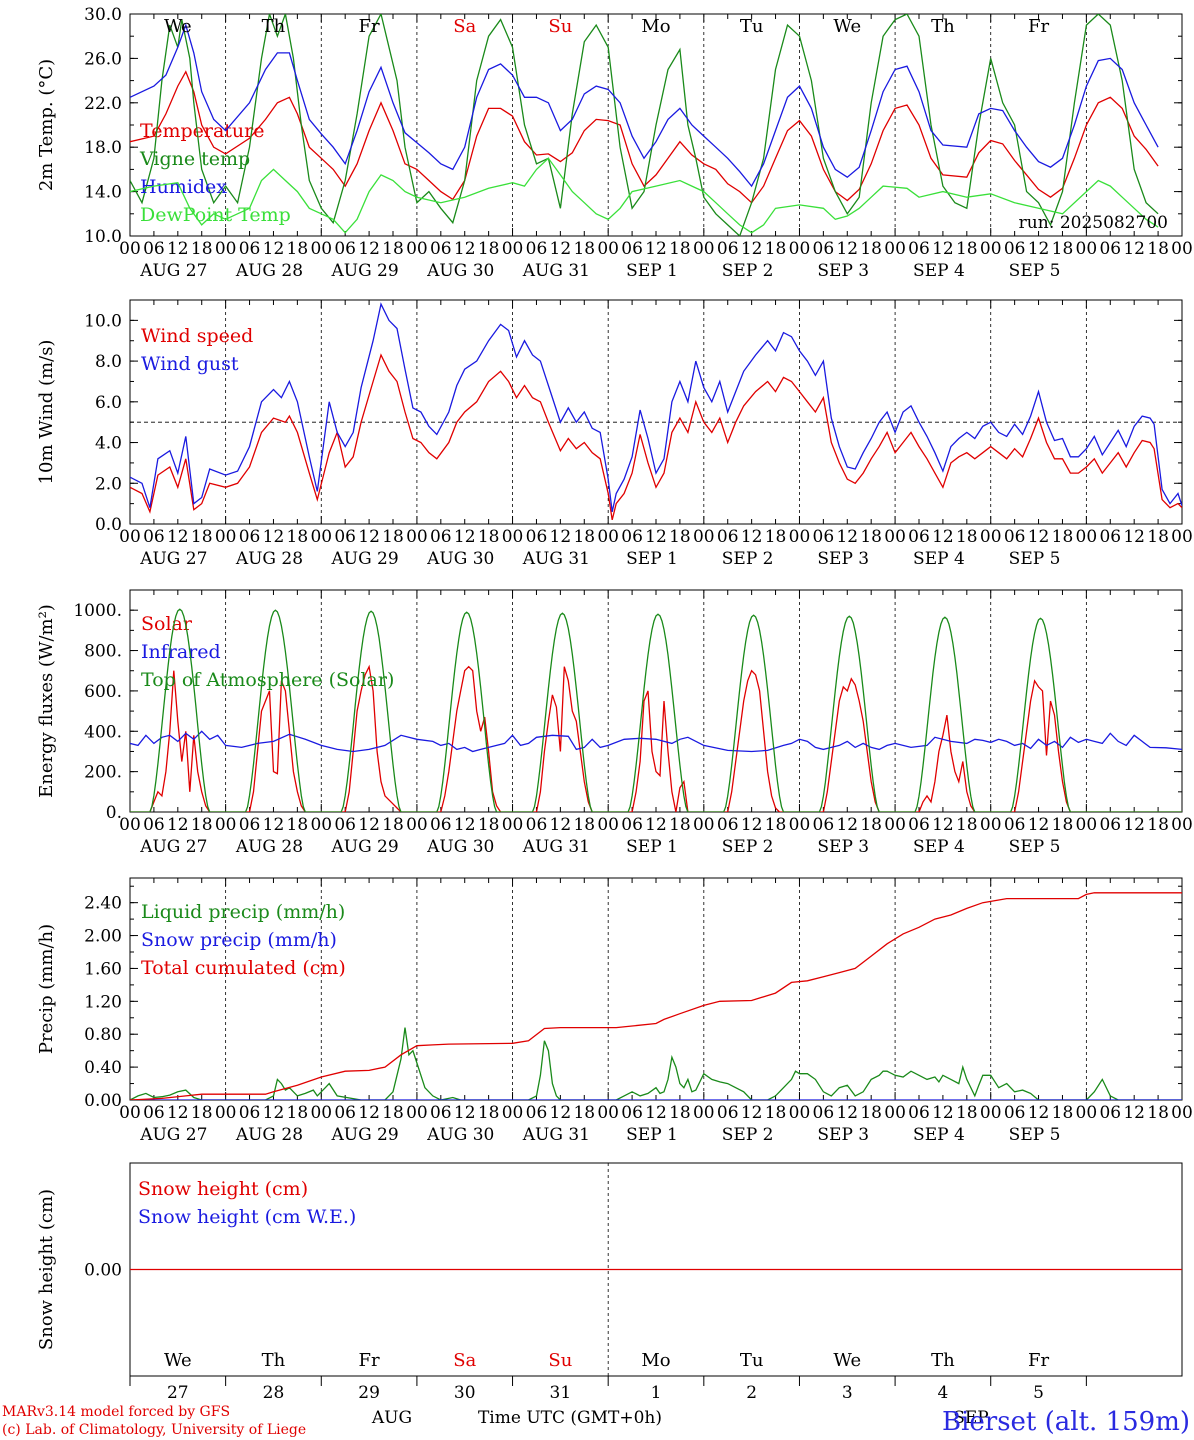  I want to click on footer-model: MARv3.14 model forced by GFS, so click(116, 1412).